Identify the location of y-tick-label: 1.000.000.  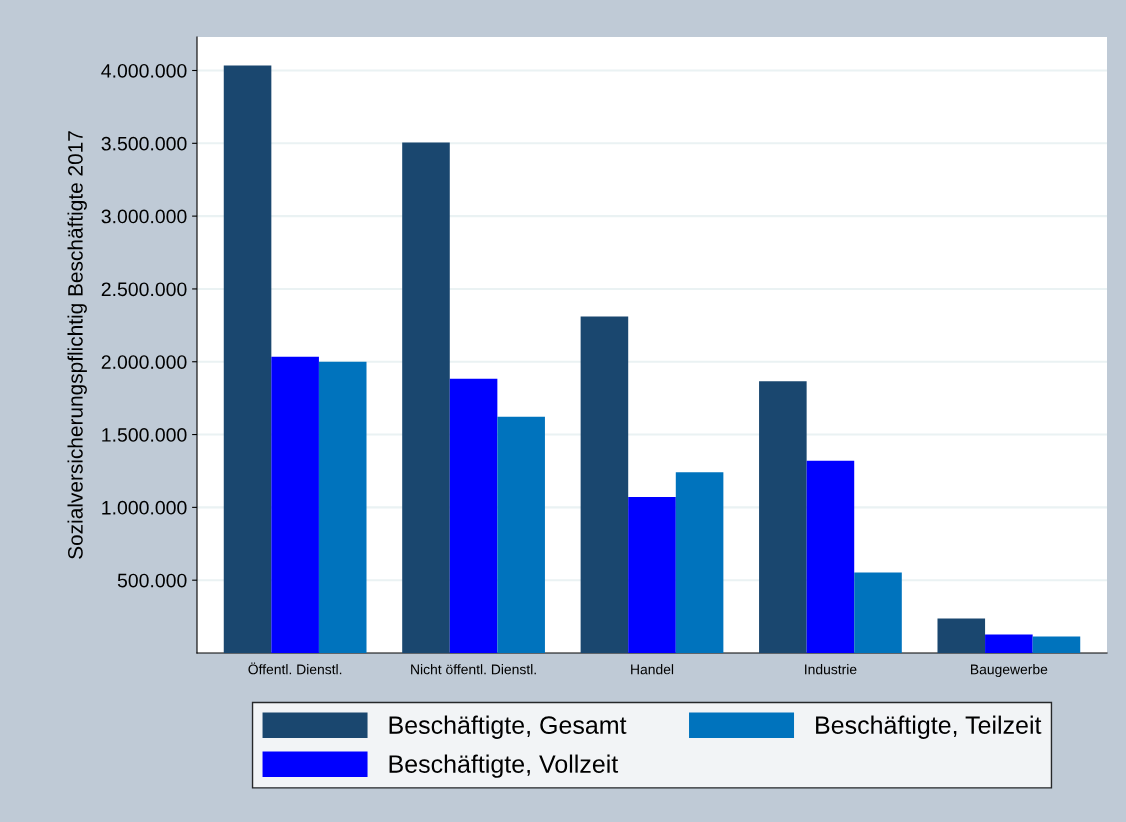
(144, 507).